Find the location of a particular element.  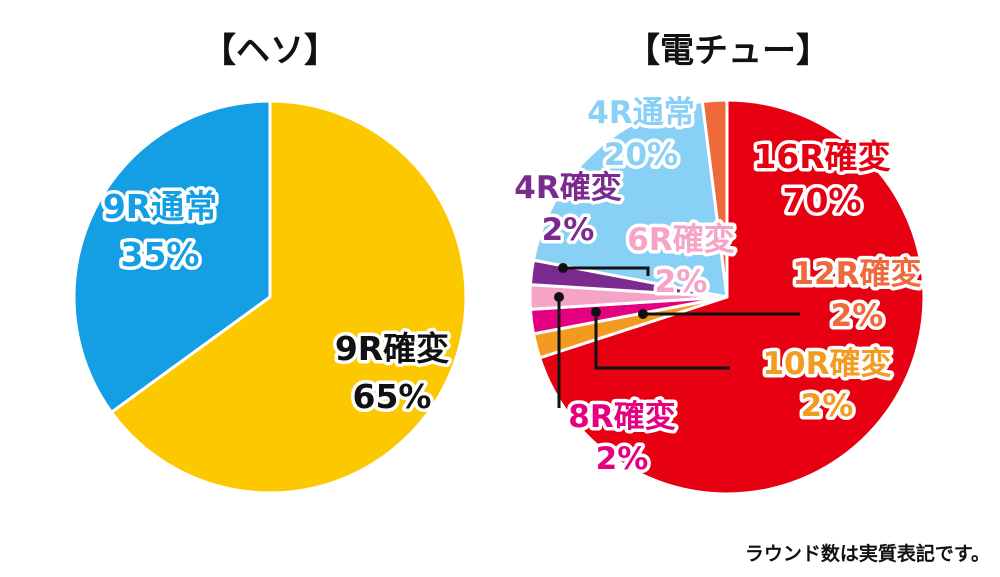

leader-lines is located at coordinates (677, 335).